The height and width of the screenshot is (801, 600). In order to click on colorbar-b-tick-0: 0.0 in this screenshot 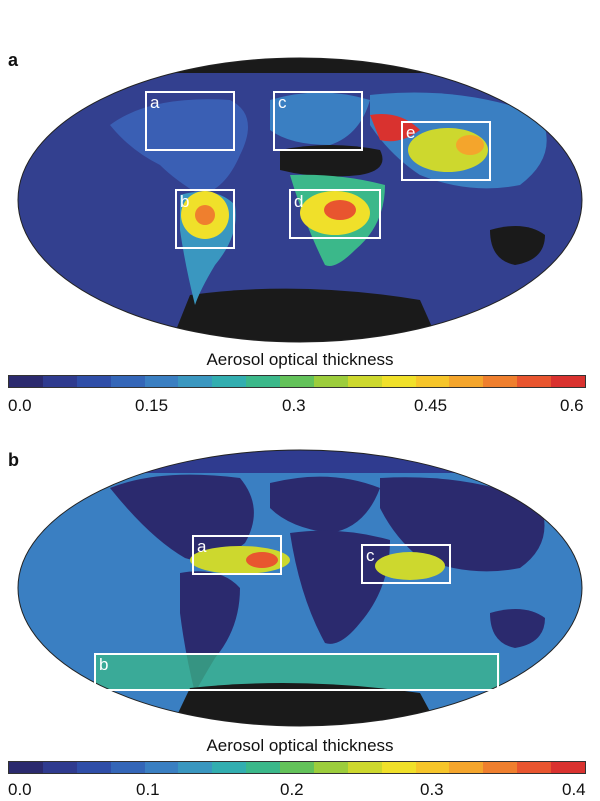, I will do `click(20, 789)`.